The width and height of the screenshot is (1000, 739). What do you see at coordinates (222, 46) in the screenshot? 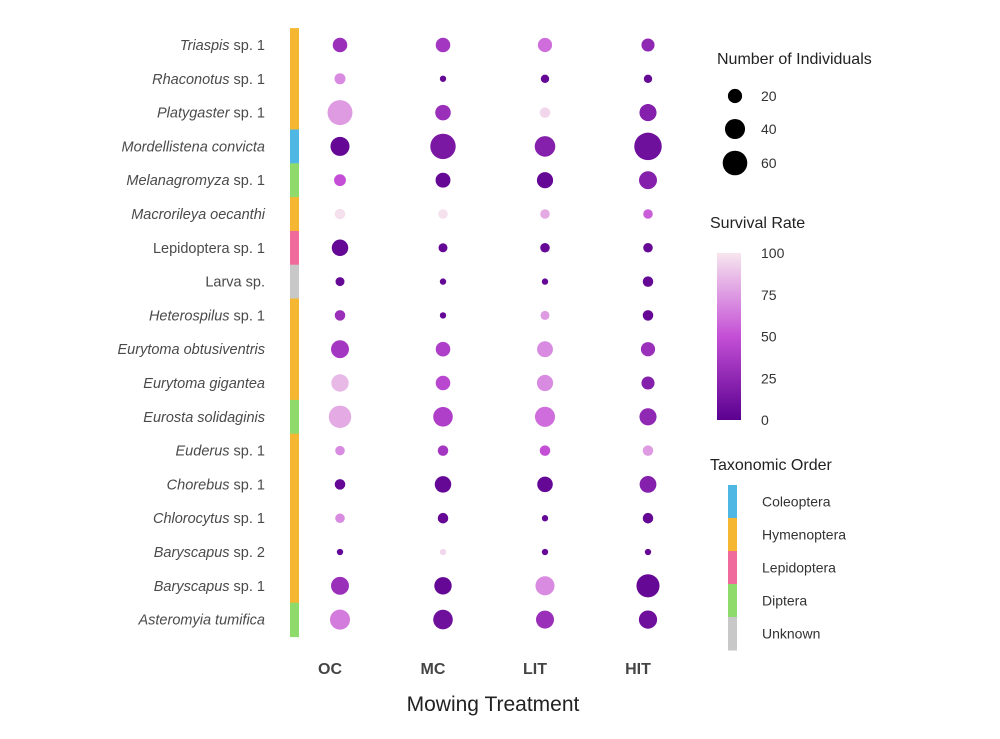
I see `species-label: Triaspis sp. 1` at bounding box center [222, 46].